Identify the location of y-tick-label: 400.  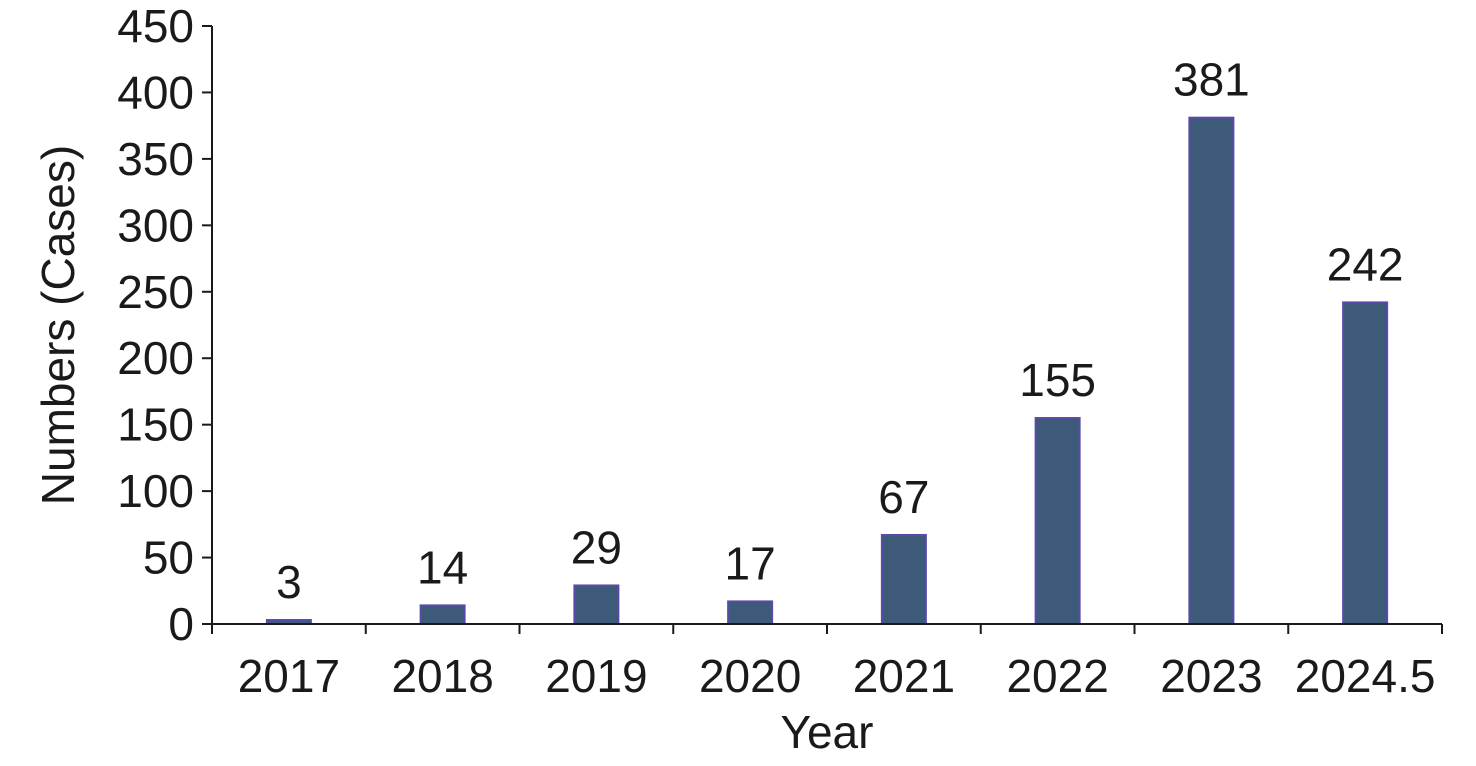
(155, 92).